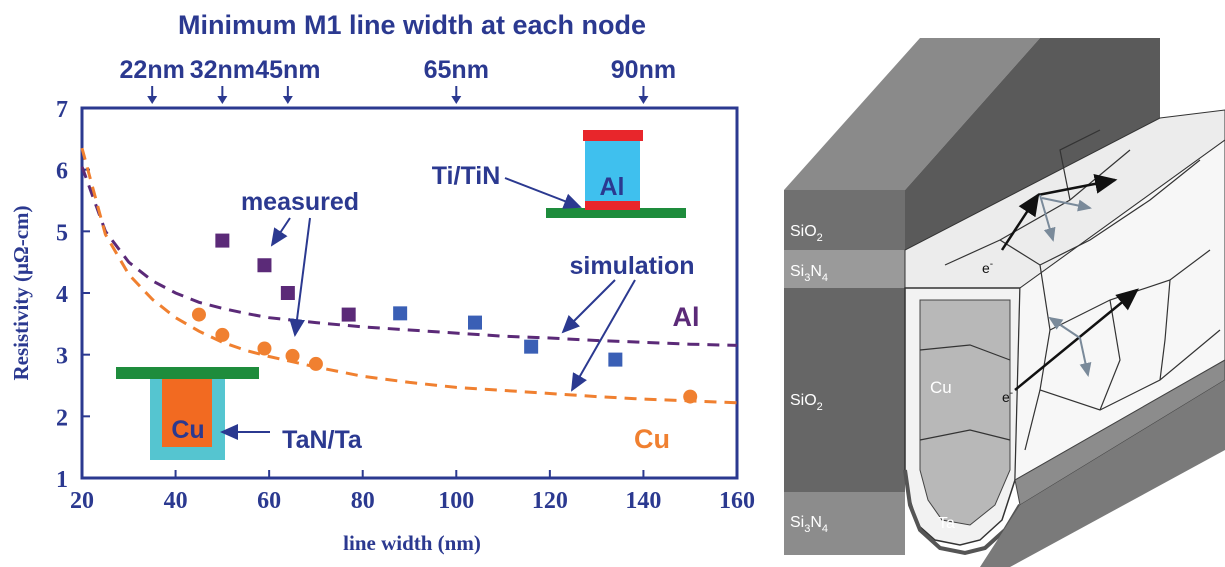  I want to click on x-axis-ticks: 20 40 60 80 100 120 140 160, so click(412, 492).